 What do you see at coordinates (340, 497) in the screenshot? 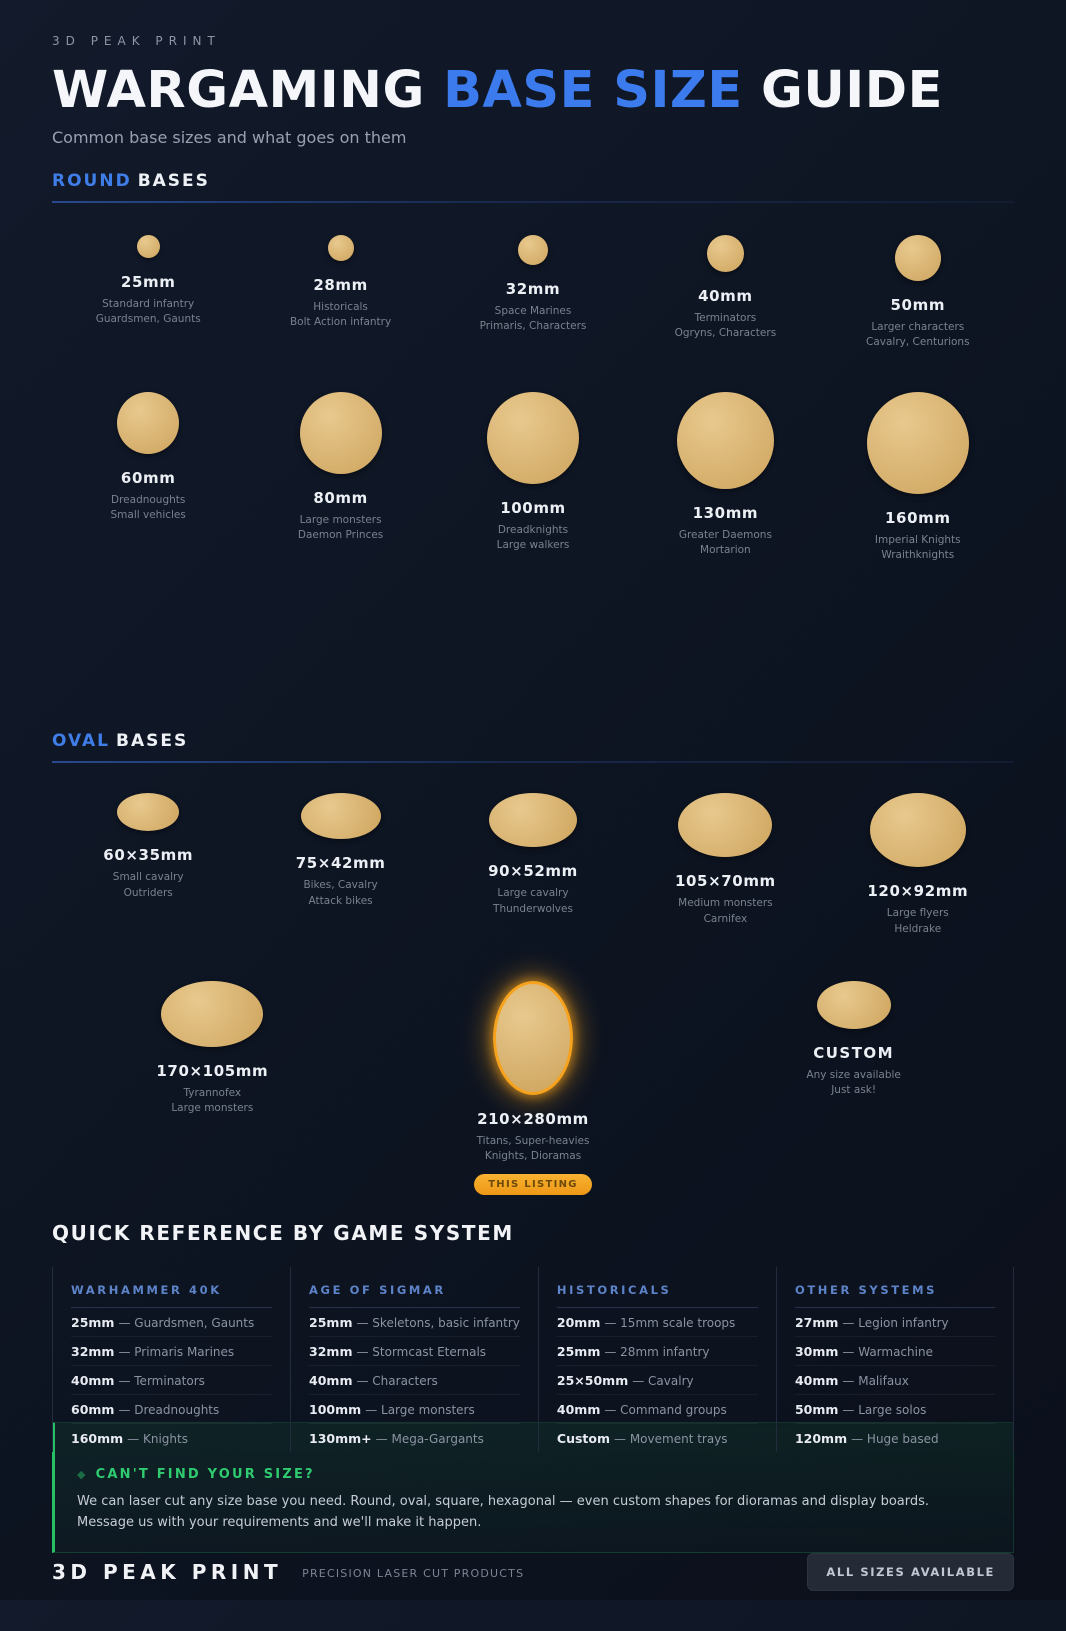
I see `base-size-label: 80mm` at bounding box center [340, 497].